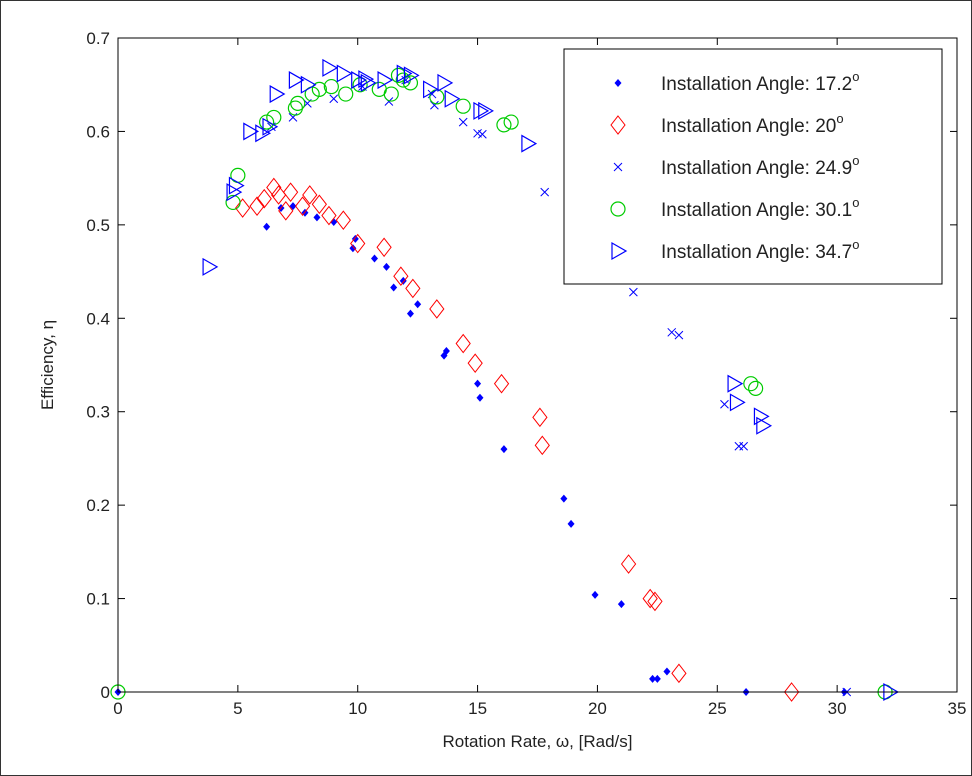 The width and height of the screenshot is (972, 776). Describe the element at coordinates (717, 708) in the screenshot. I see `x-tick-label: 25` at that location.